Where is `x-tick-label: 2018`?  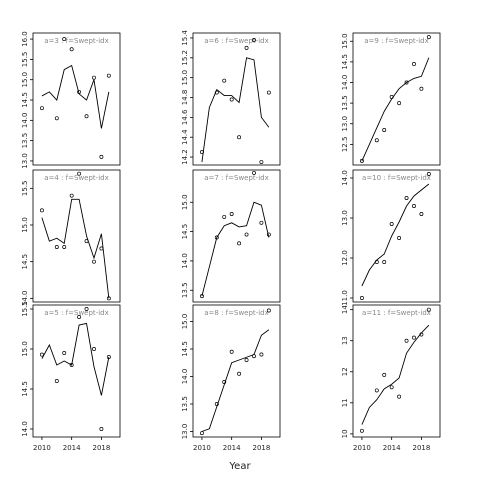 x-tick-label: 2018 is located at coordinates (101, 448).